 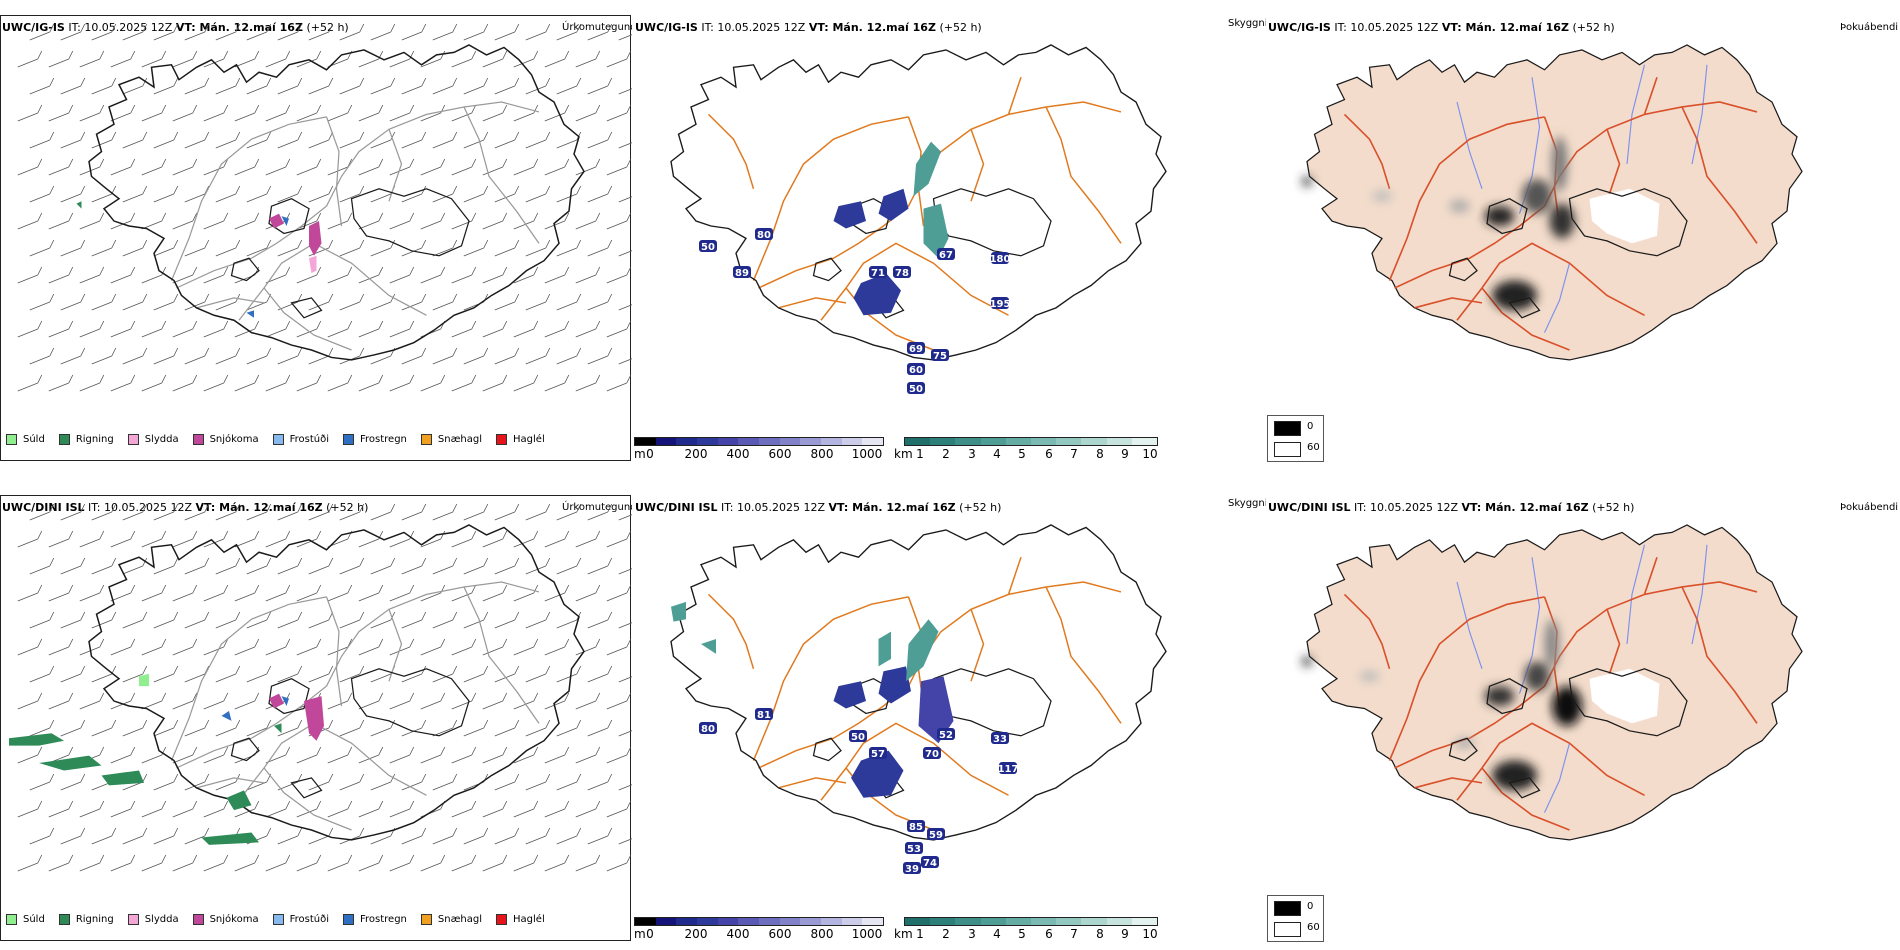 I want to click on legend-label: Rigning, so click(x=94, y=439).